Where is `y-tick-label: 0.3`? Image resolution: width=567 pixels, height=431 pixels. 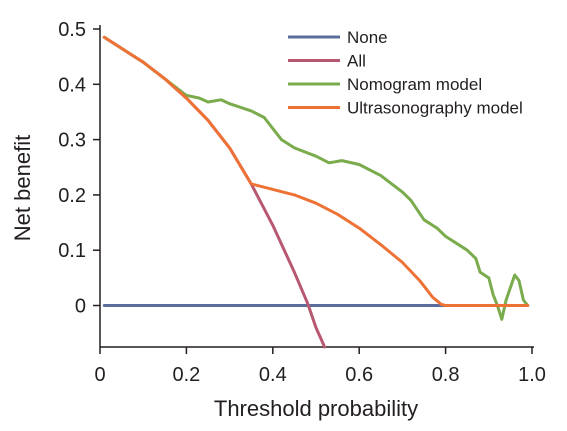
y-tick-label: 0.3 is located at coordinates (72, 141).